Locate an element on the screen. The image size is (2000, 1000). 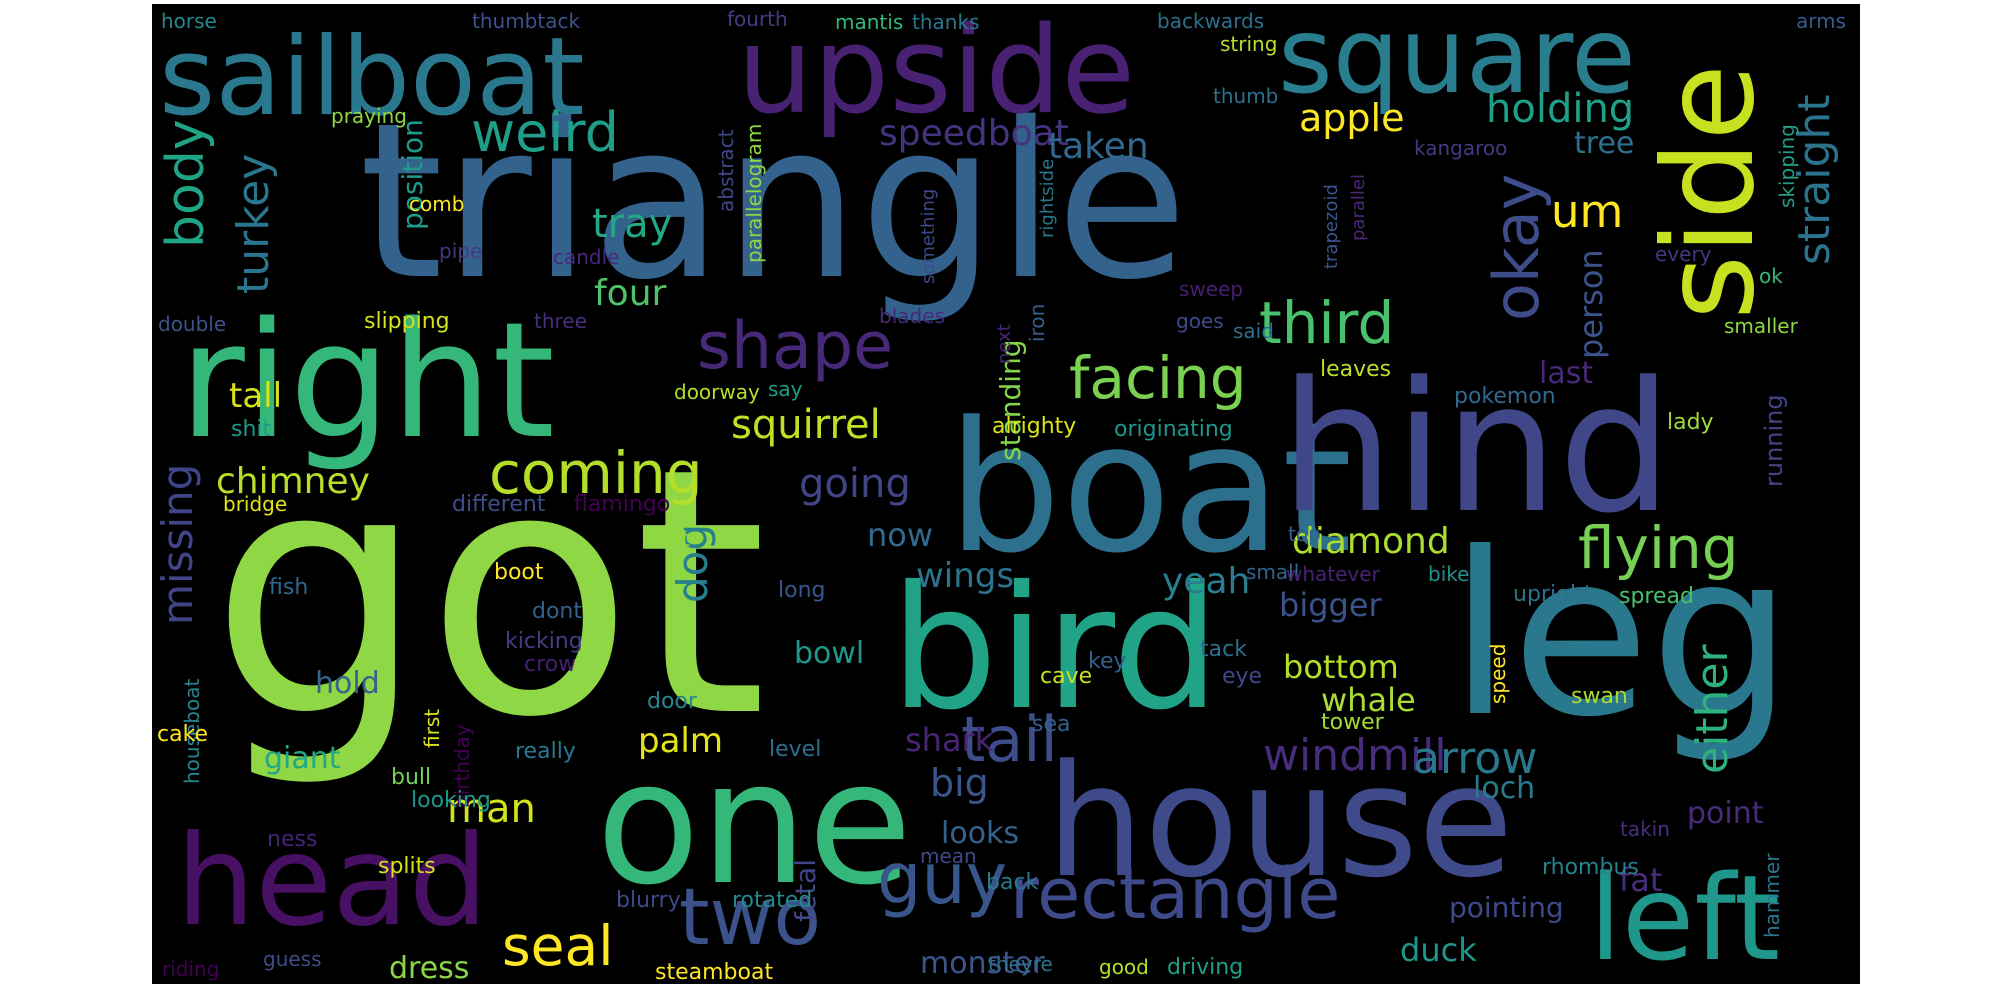
word-slipping: slipping is located at coordinates (407, 321).